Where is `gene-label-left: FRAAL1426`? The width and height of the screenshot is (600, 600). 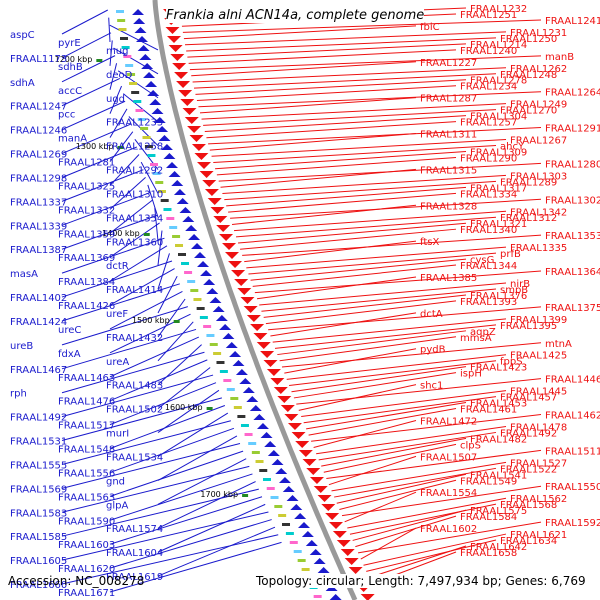 gene-label-left: FRAAL1426 is located at coordinates (86, 306).